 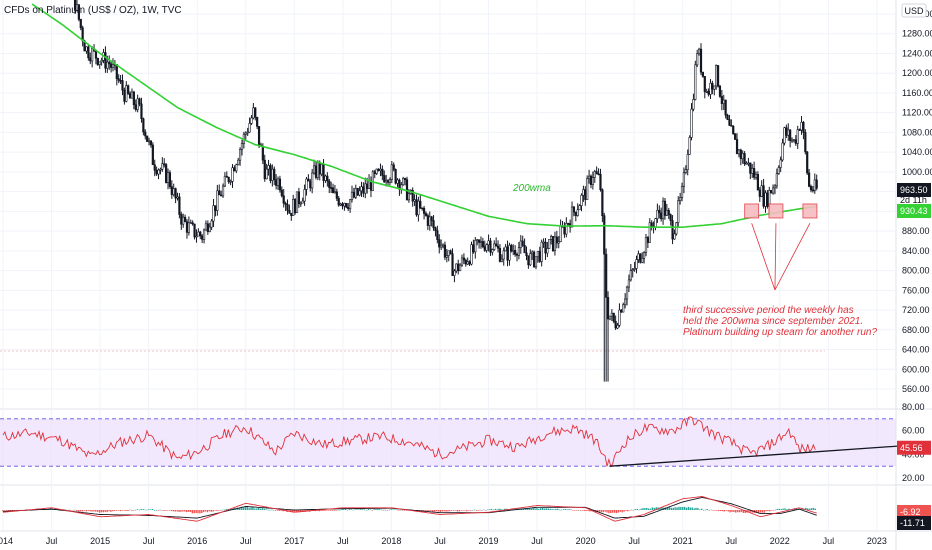 What do you see at coordinates (917, 152) in the screenshot?
I see `price-tick-label: 1040.00` at bounding box center [917, 152].